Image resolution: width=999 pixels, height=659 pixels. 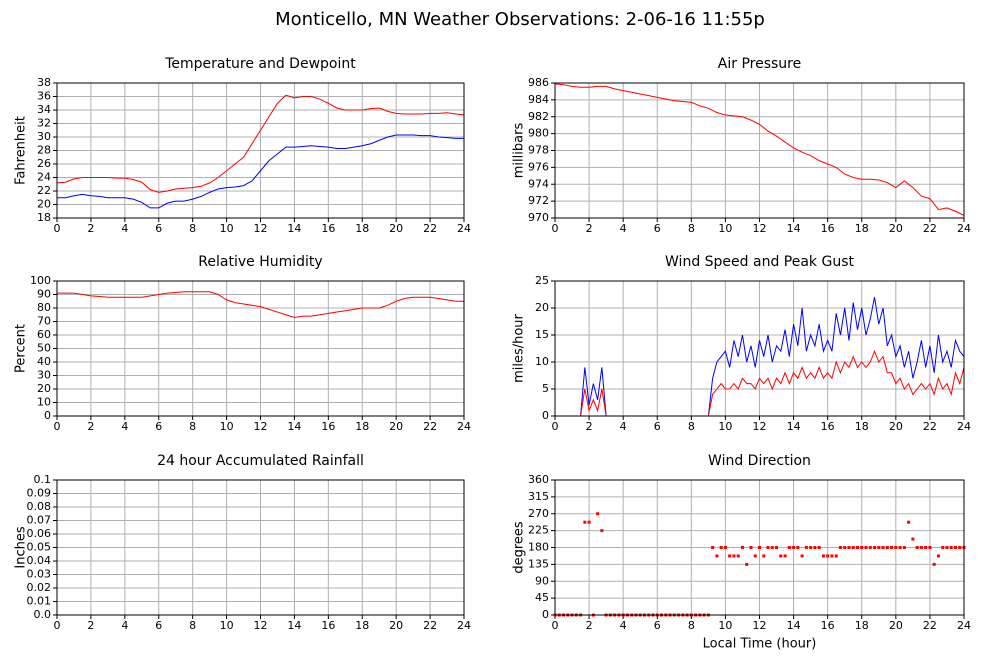 I want to click on x-axis-label: Local Time (hour), so click(x=760, y=644).